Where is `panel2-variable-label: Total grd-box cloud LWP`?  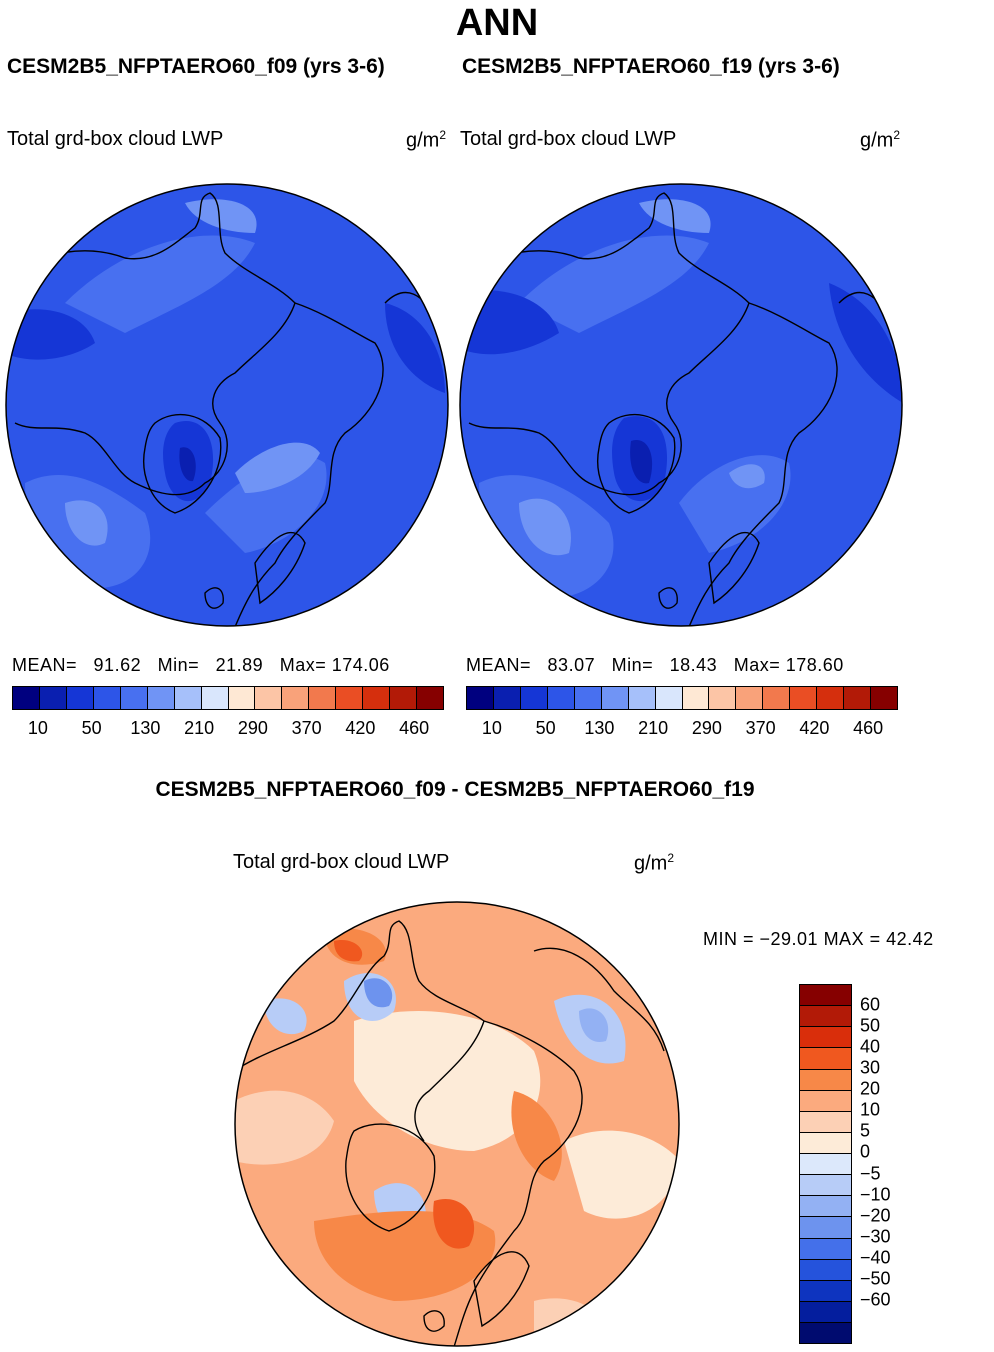
panel2-variable-label: Total grd-box cloud LWP is located at coordinates (568, 139).